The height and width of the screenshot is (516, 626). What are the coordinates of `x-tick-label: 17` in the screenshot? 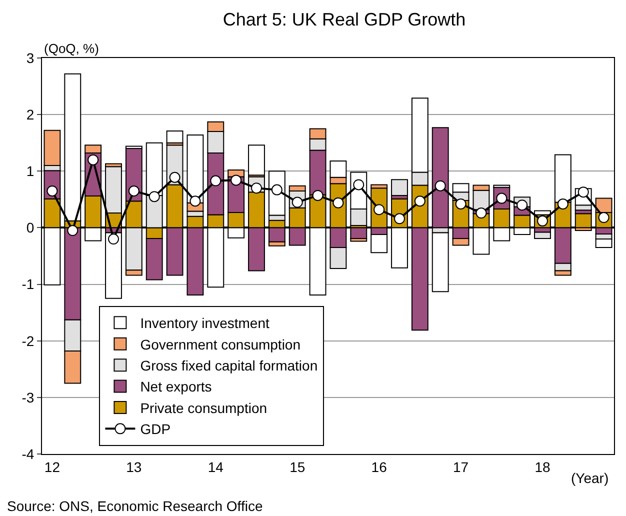 It's located at (461, 466).